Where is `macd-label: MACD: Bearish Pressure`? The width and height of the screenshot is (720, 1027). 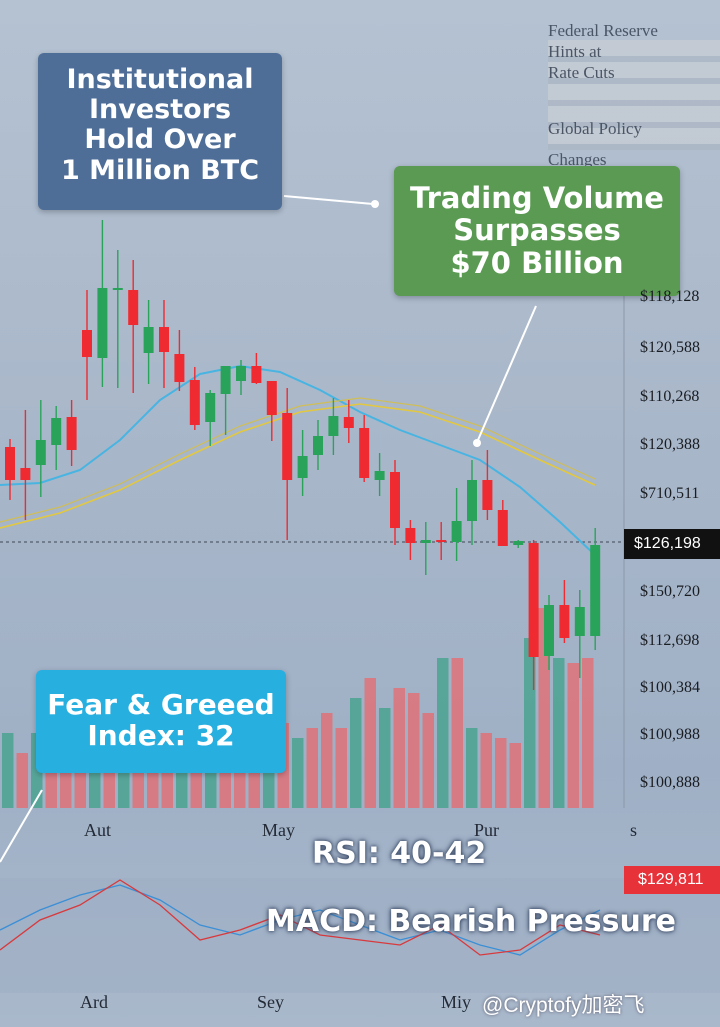
macd-label: MACD: Bearish Pressure is located at coordinates (471, 921).